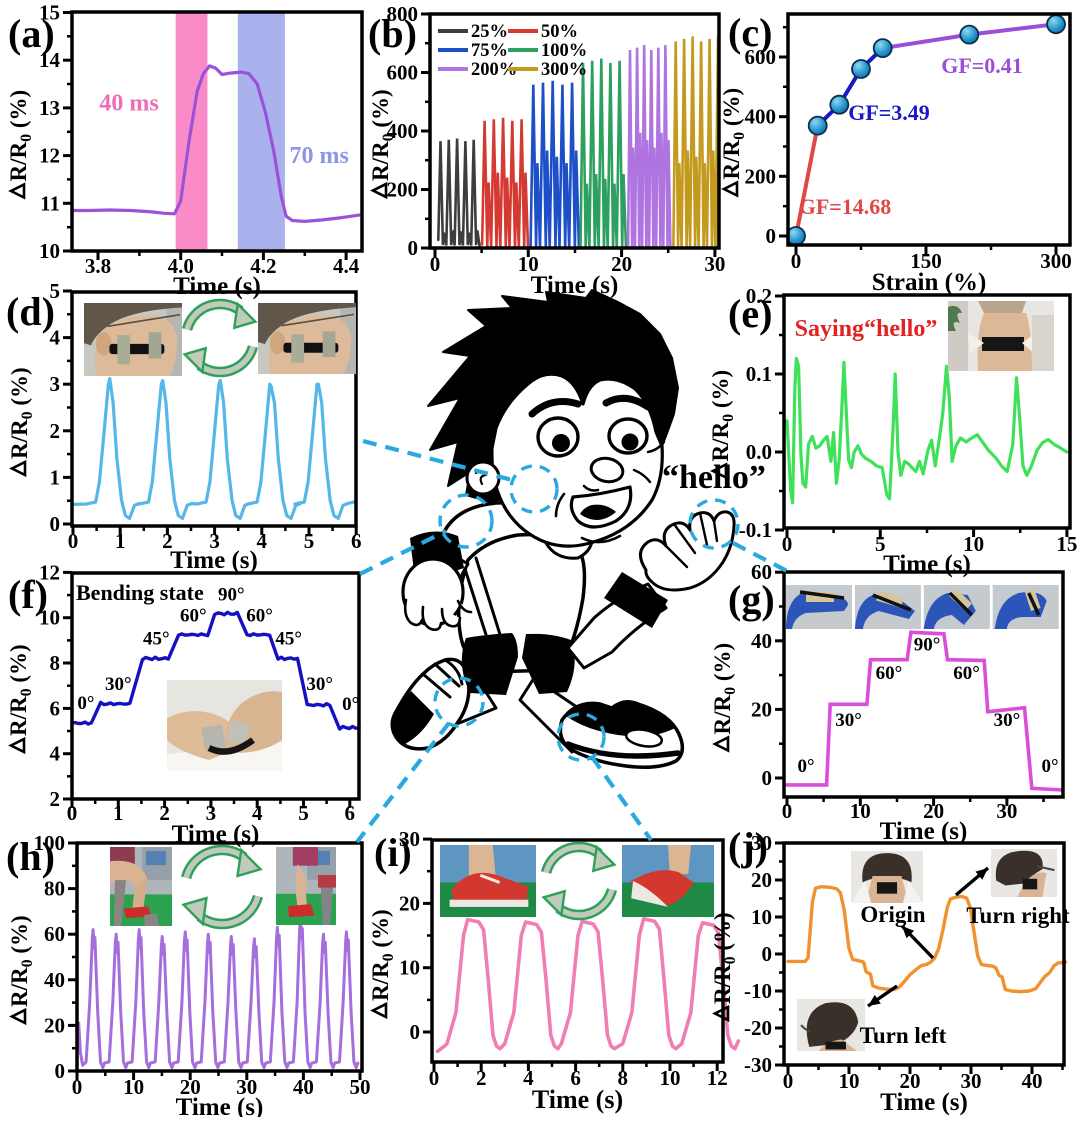 The width and height of the screenshot is (1080, 1122). What do you see at coordinates (714, 477) in the screenshot?
I see `svg-text: “hello”` at bounding box center [714, 477].